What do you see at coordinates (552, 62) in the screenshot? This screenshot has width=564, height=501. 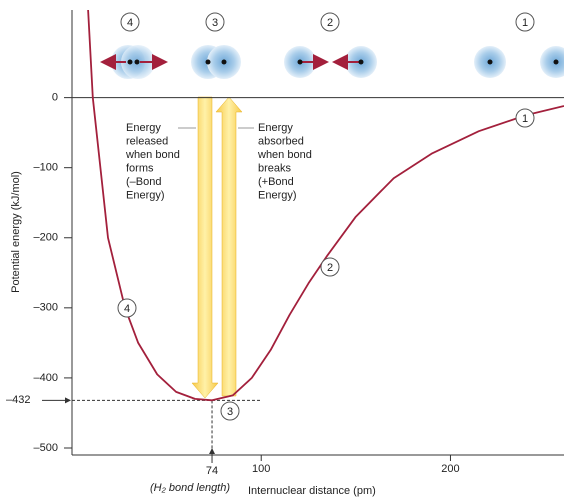 I see `atom` at bounding box center [552, 62].